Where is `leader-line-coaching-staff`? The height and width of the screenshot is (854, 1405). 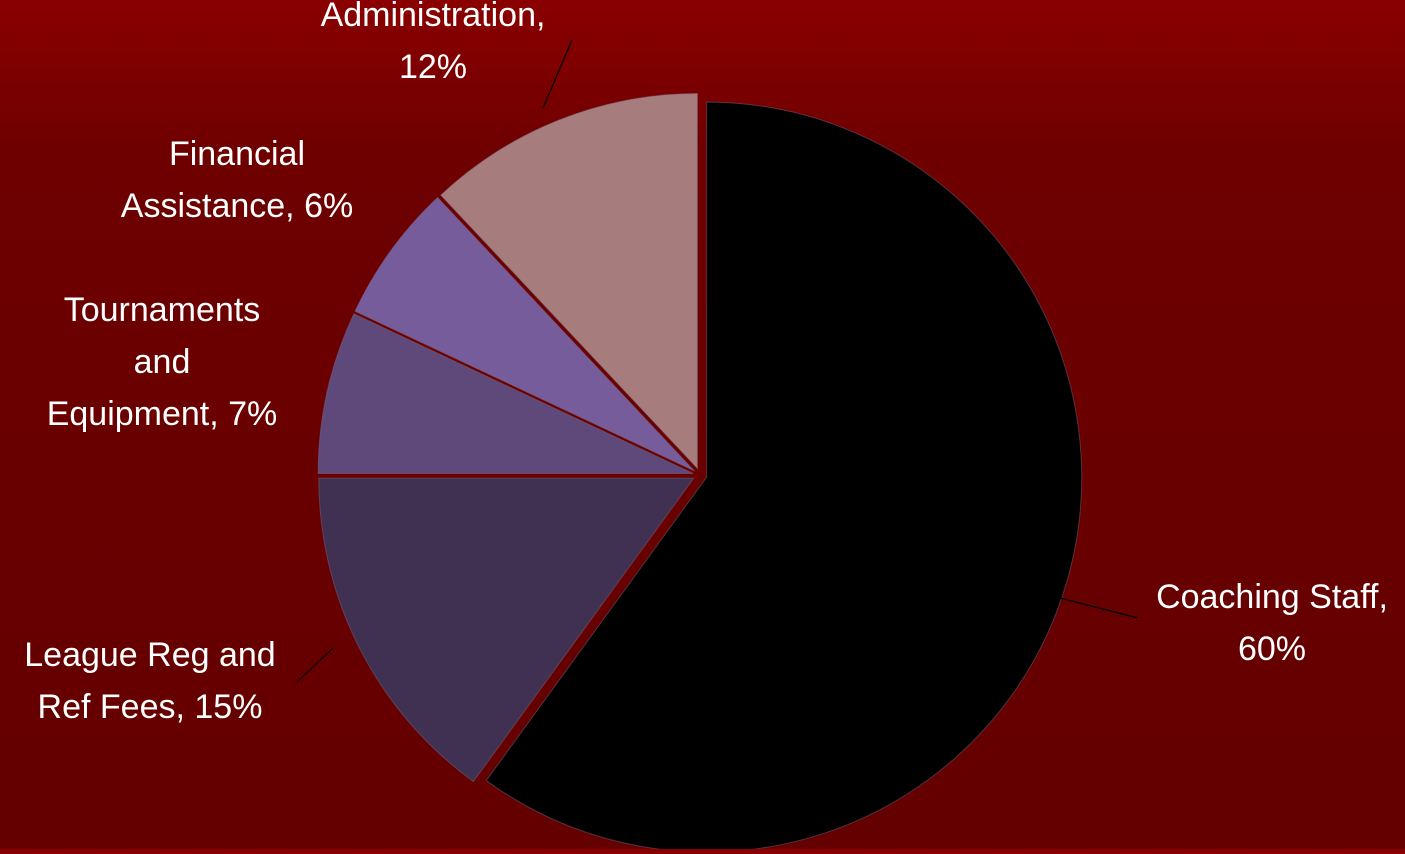 leader-line-coaching-staff is located at coordinates (1099, 608).